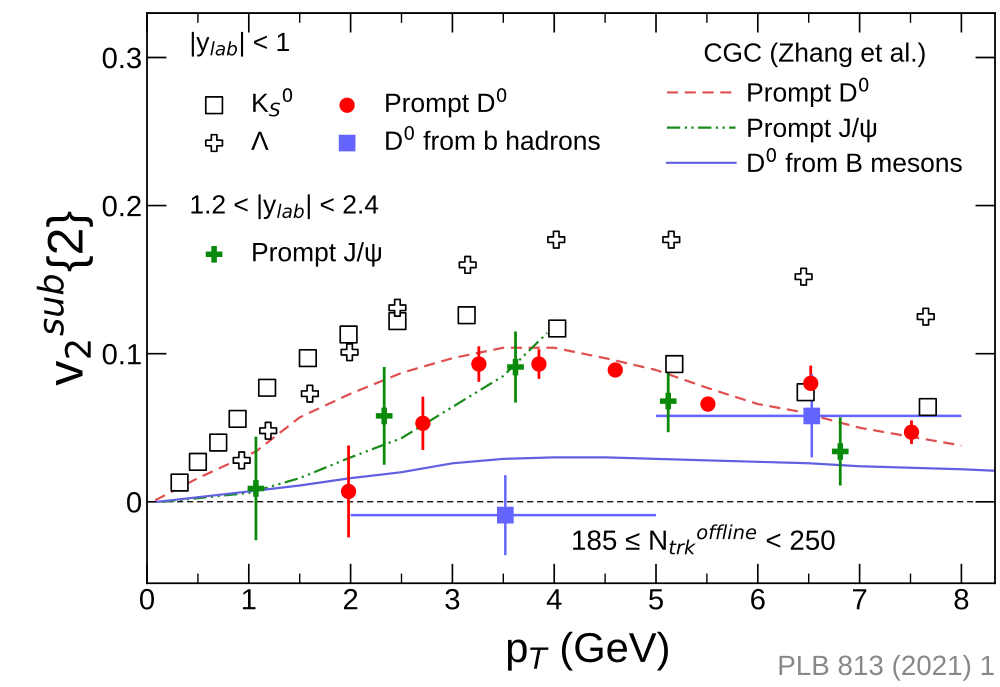 The height and width of the screenshot is (687, 1000). Describe the element at coordinates (887, 667) in the screenshot. I see `text: PLB 813 (2021) 1` at that location.